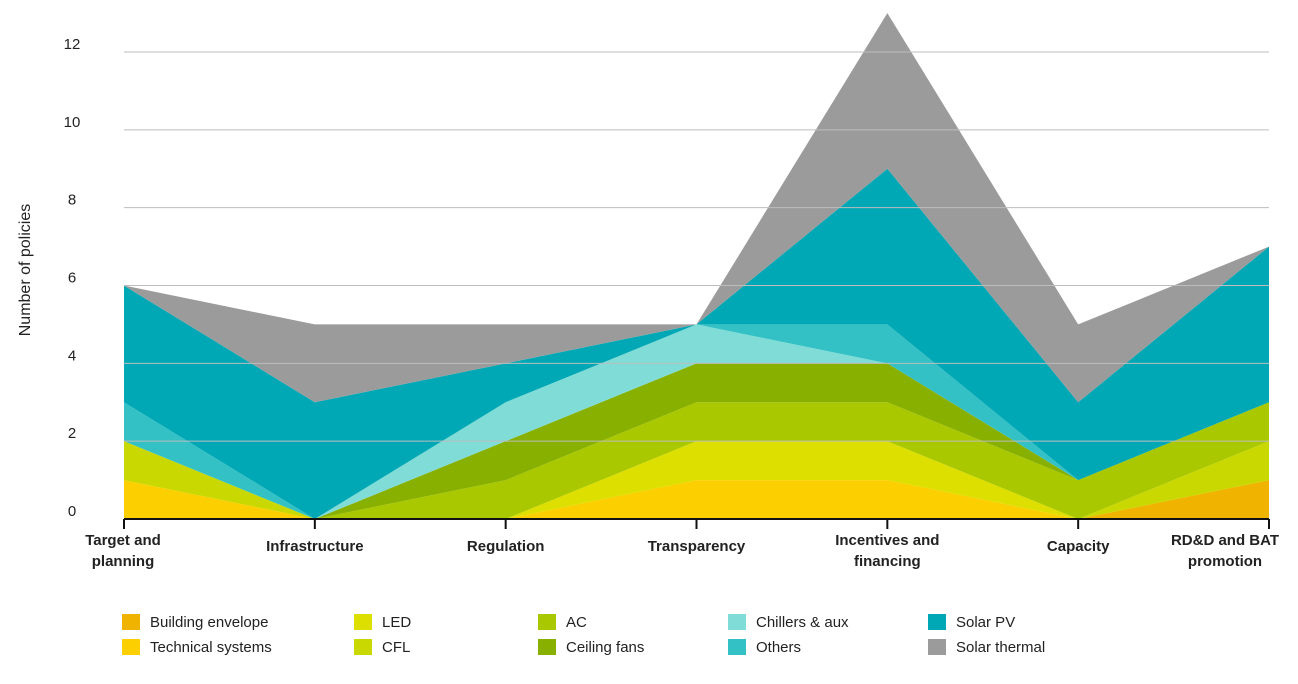 Image resolution: width=1298 pixels, height=684 pixels. What do you see at coordinates (576, 622) in the screenshot?
I see `legend-label: AC` at bounding box center [576, 622].